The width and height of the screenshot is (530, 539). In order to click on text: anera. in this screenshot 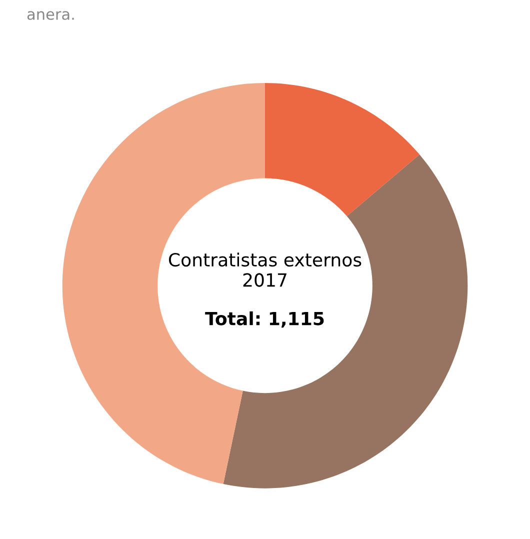, I will do `click(50, 15)`.